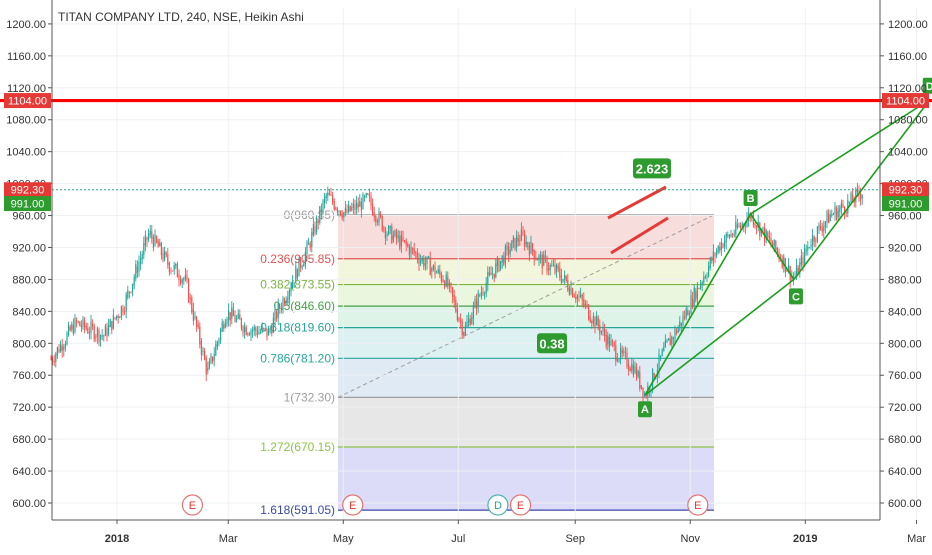  What do you see at coordinates (905, 376) in the screenshot?
I see `y-tick-label-right: 760.00` at bounding box center [905, 376].